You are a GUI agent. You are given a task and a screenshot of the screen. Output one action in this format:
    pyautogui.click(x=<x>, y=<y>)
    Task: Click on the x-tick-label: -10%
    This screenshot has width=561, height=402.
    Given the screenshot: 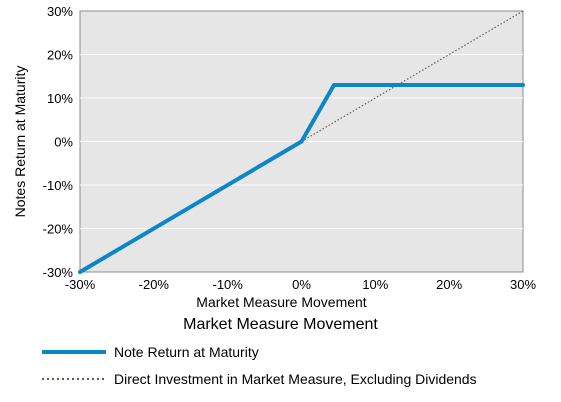 What is the action you would take?
    pyautogui.click(x=227, y=284)
    